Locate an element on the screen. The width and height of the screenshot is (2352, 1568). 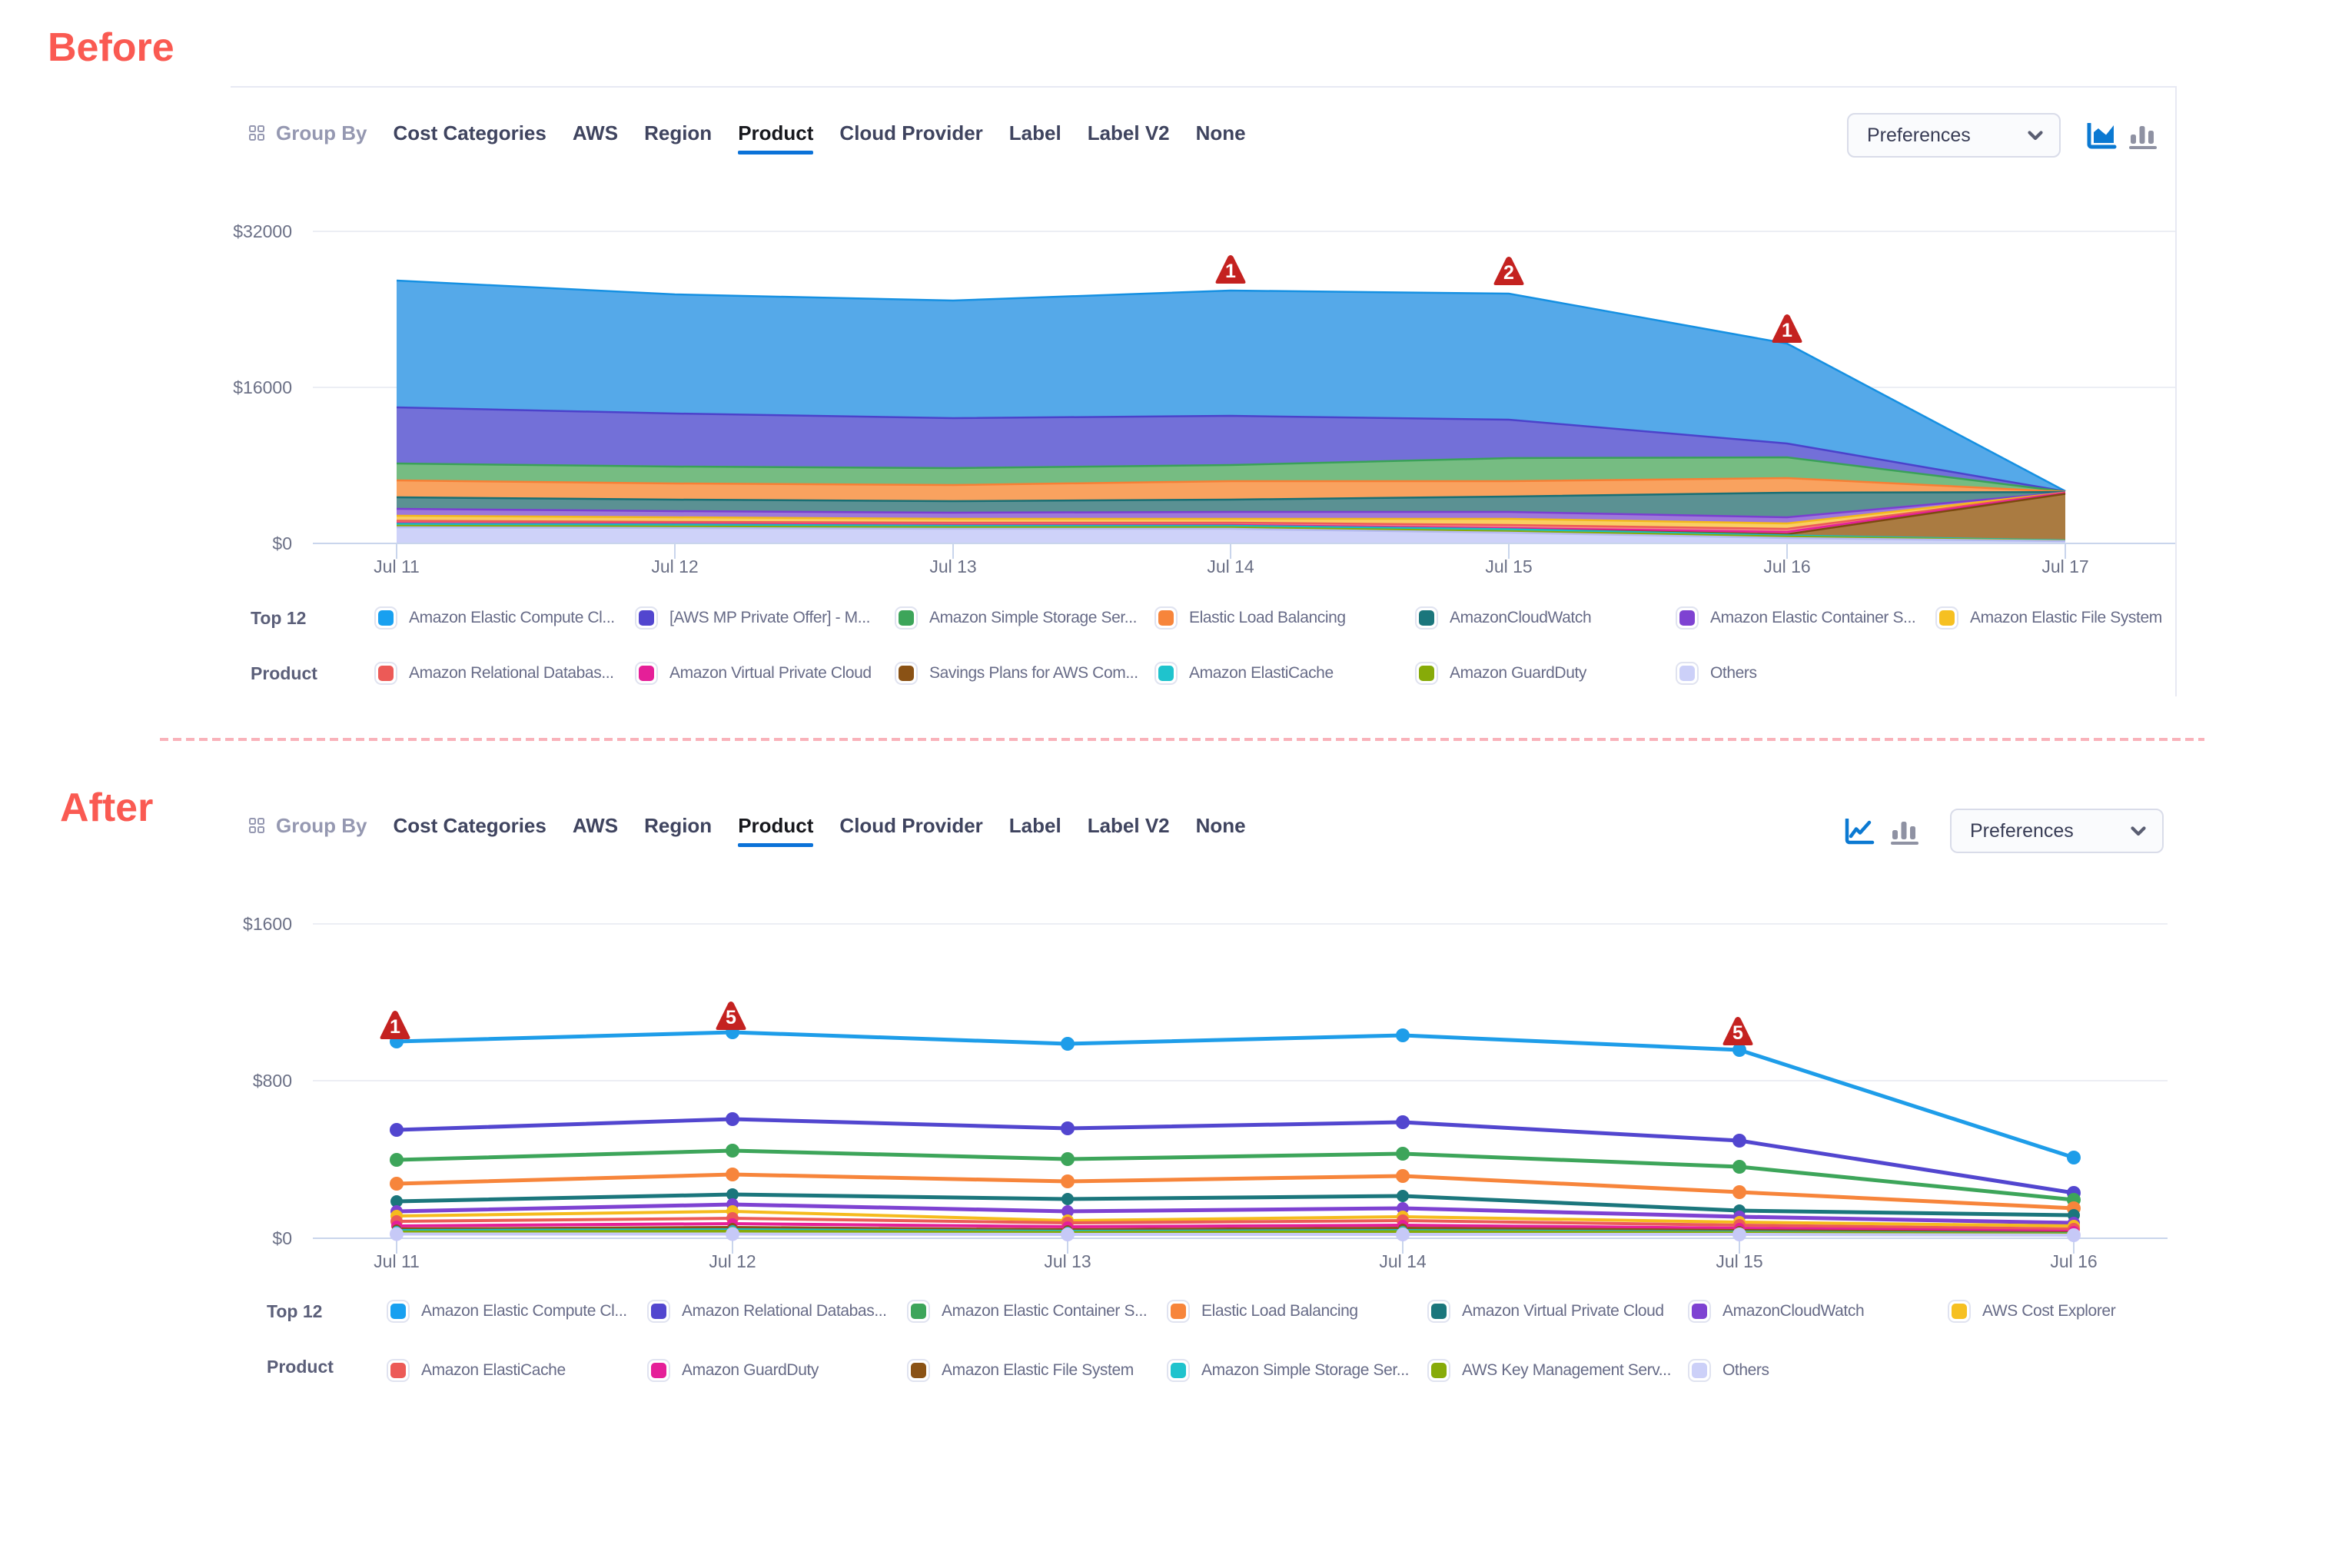
svg-text: Jul 17 is located at coordinates (2064, 566).